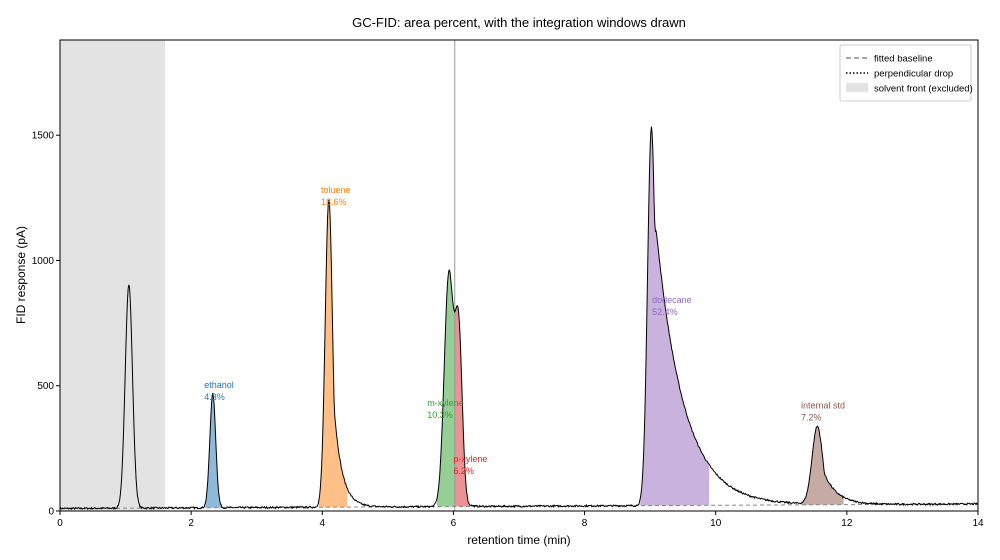 Image resolution: width=1000 pixels, height=560 pixels. What do you see at coordinates (440, 415) in the screenshot?
I see `peak-area-percent: 10.3%` at bounding box center [440, 415].